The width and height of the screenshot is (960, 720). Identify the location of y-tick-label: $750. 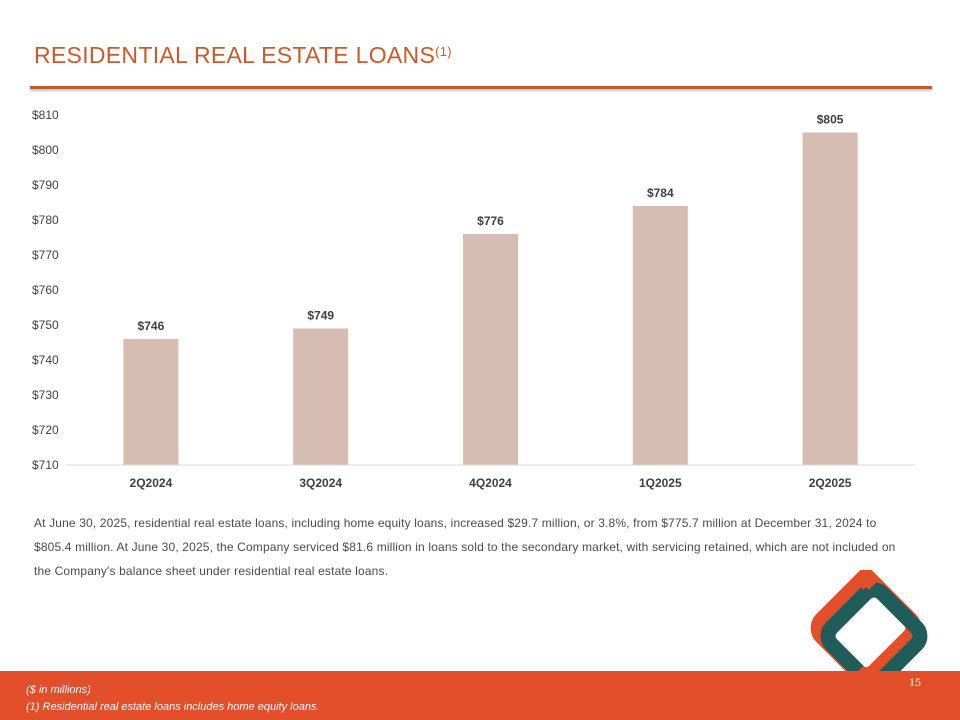
(45, 325).